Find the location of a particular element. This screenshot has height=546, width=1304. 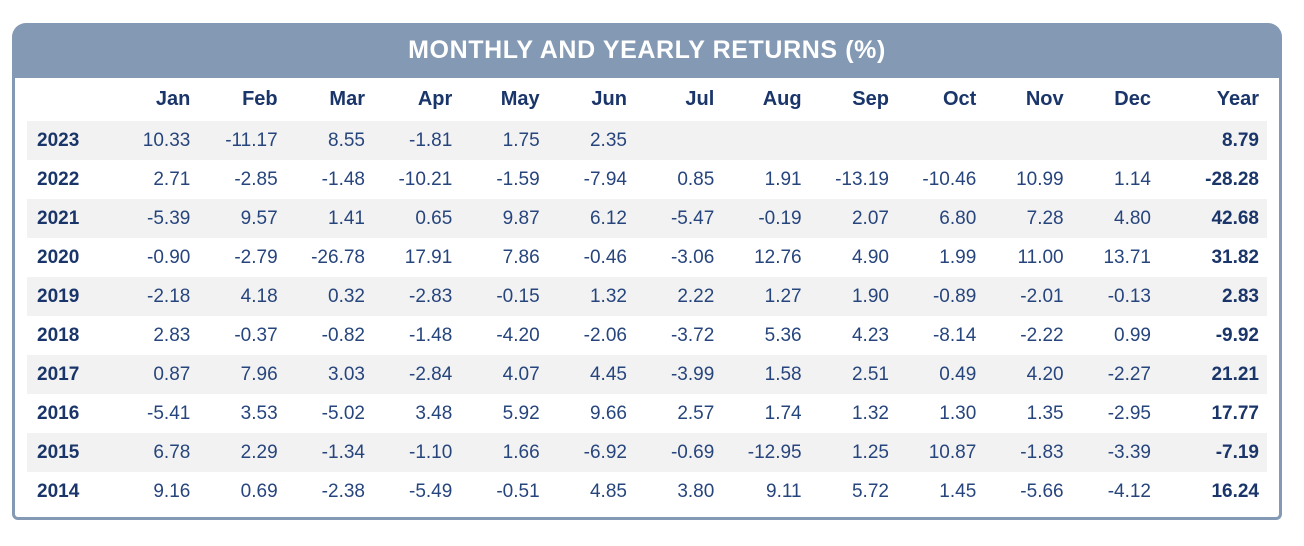

month-return-cell: -3.99 is located at coordinates (692, 374).